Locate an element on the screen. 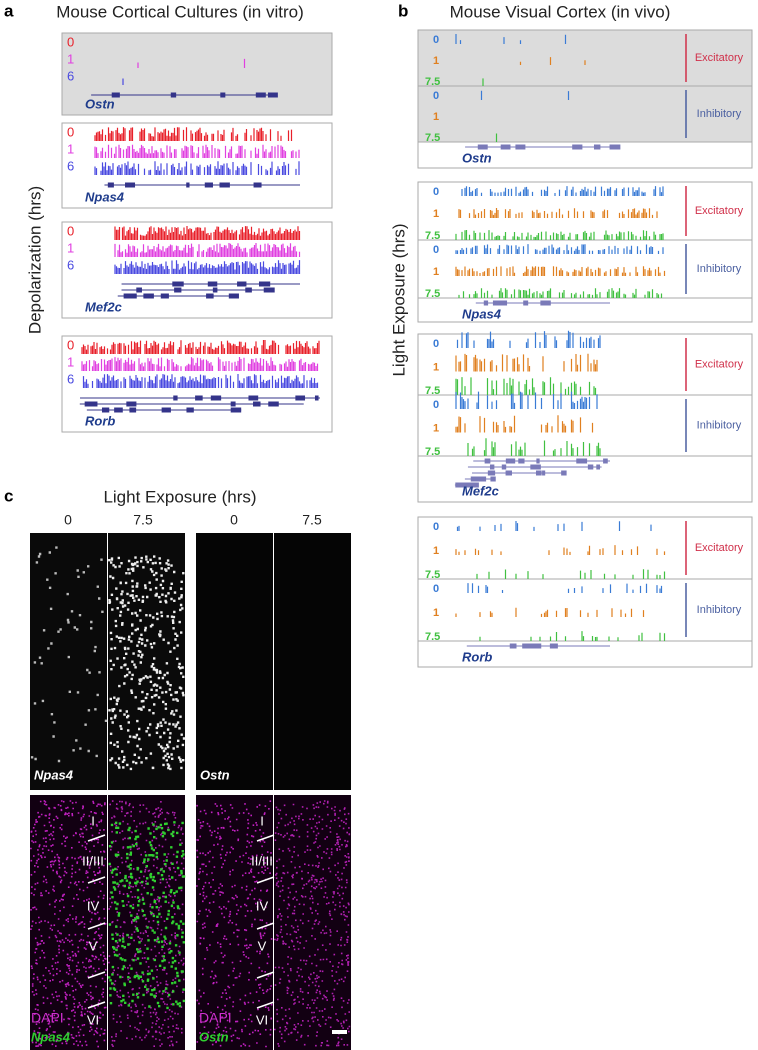 This screenshot has height=1050, width=758. scale-bar is located at coordinates (339, 1032).